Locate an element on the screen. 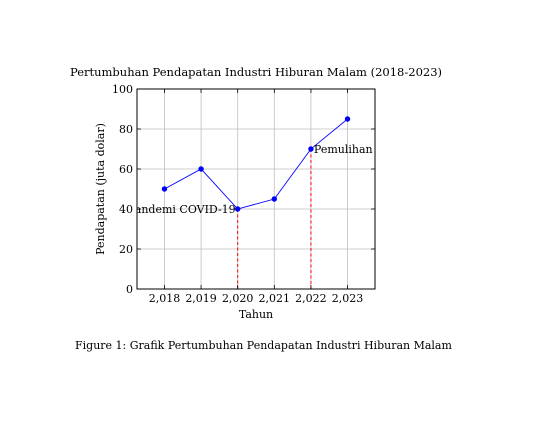 This screenshot has height=444, width=546. y-tick-label: 40 is located at coordinates (126, 209).